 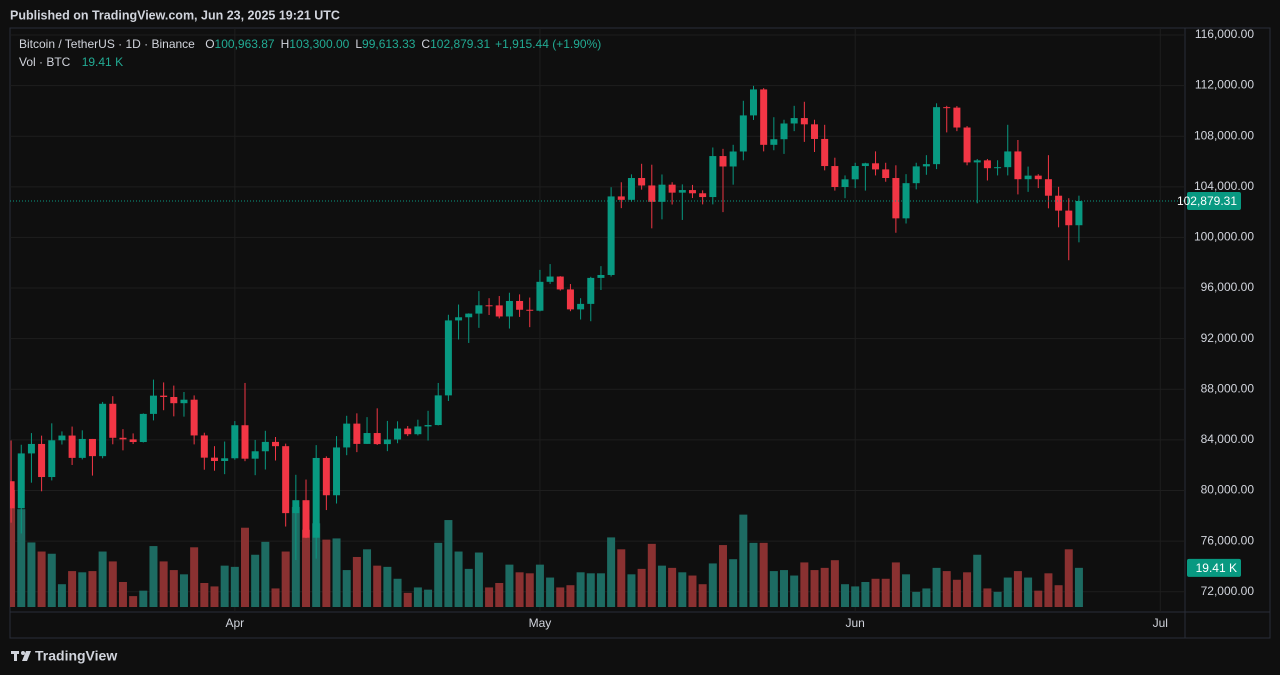 What do you see at coordinates (285, 44) in the screenshot?
I see `ohlc-key: H` at bounding box center [285, 44].